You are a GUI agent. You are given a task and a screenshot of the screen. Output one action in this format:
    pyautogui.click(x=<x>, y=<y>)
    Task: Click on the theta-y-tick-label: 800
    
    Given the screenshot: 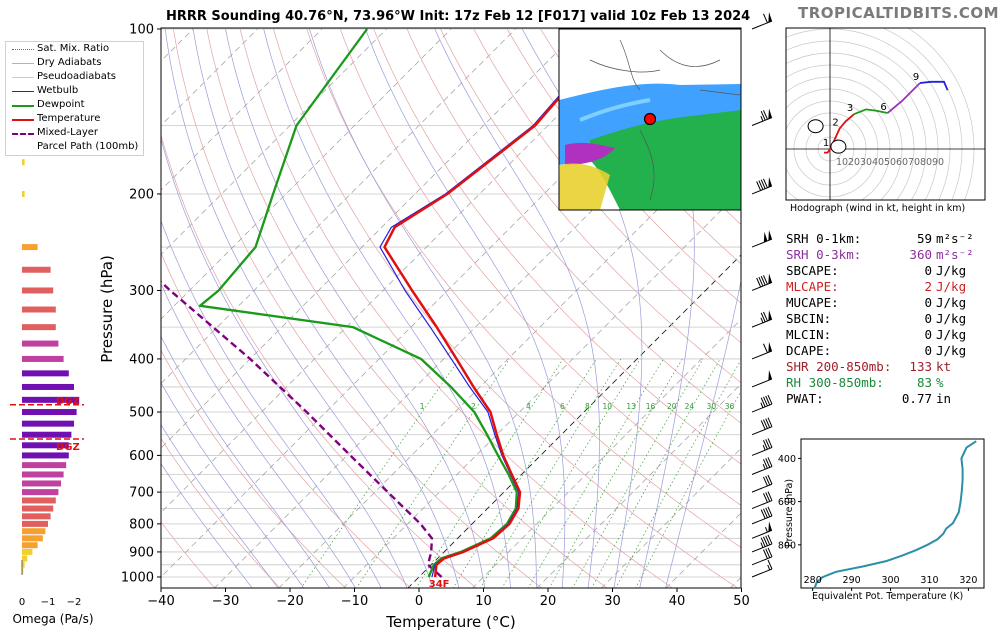 What is the action you would take?
    pyautogui.click(x=787, y=545)
    